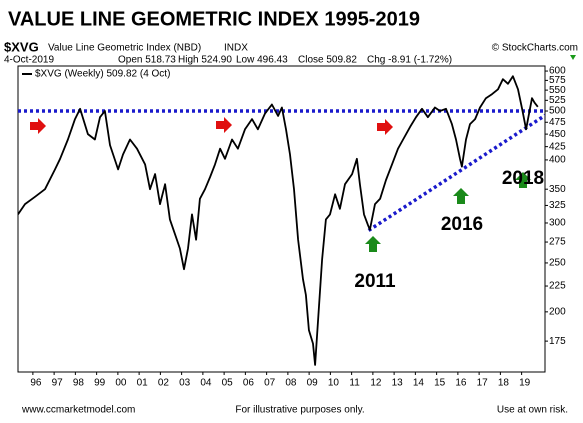 This screenshot has width=583, height=423. What do you see at coordinates (327, 60) in the screenshot?
I see `quote-item: Close 509.82` at bounding box center [327, 60].